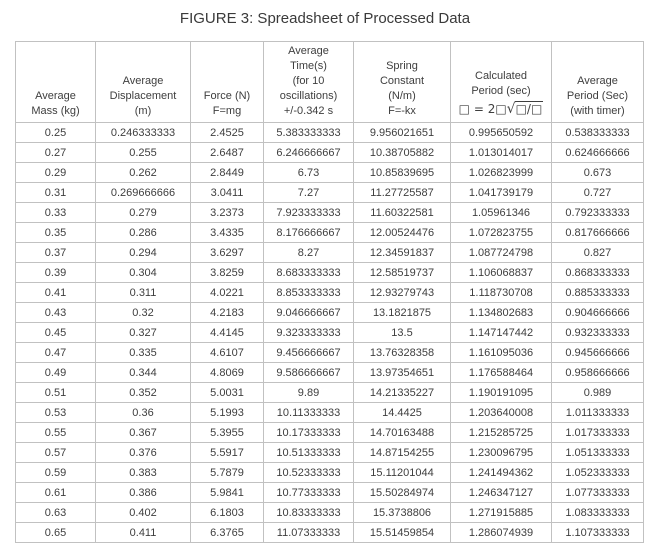 Image resolution: width=650 pixels, height=550 pixels. Describe the element at coordinates (143, 272) in the screenshot. I see `table-cell-average_displacement: 0.304` at that location.